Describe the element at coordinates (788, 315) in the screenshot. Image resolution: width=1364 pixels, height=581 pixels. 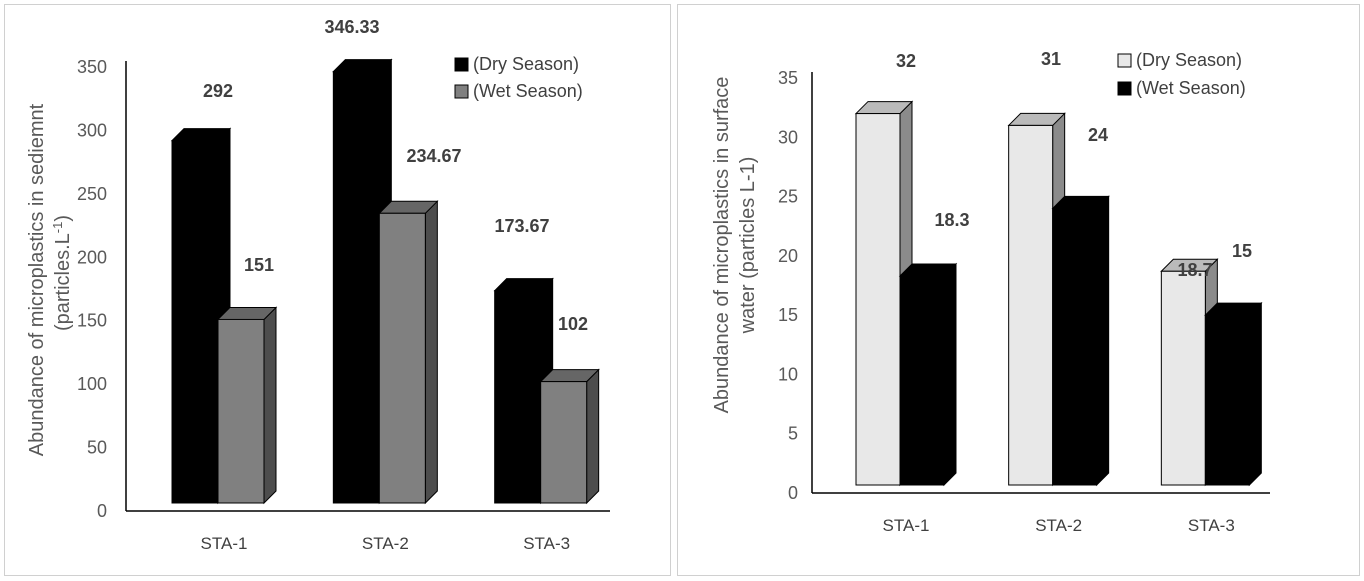
I see `y-tick-label: 15` at that location.